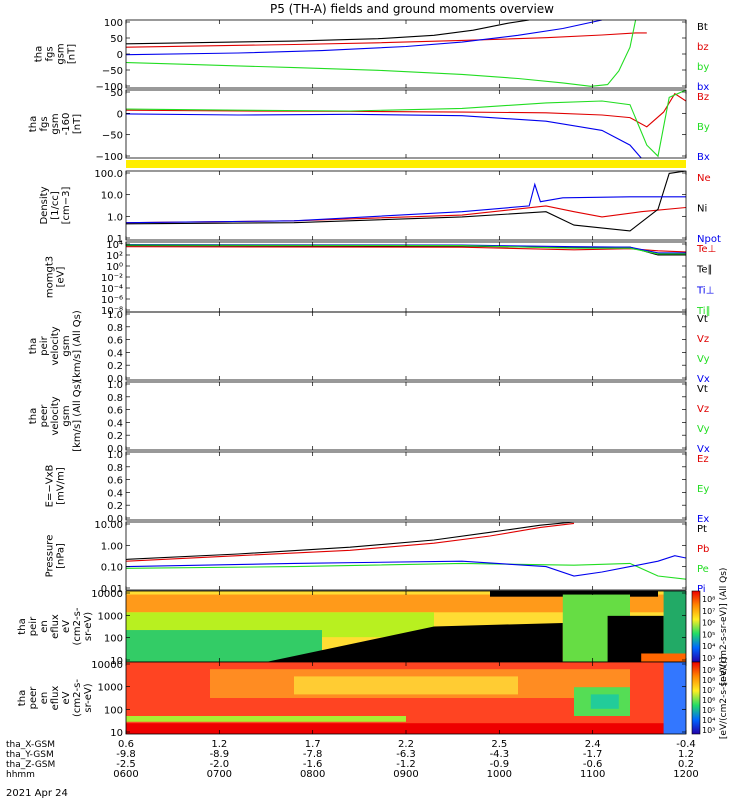  What do you see at coordinates (702, 27) in the screenshot?
I see `legend-Bt: Bt` at bounding box center [702, 27].